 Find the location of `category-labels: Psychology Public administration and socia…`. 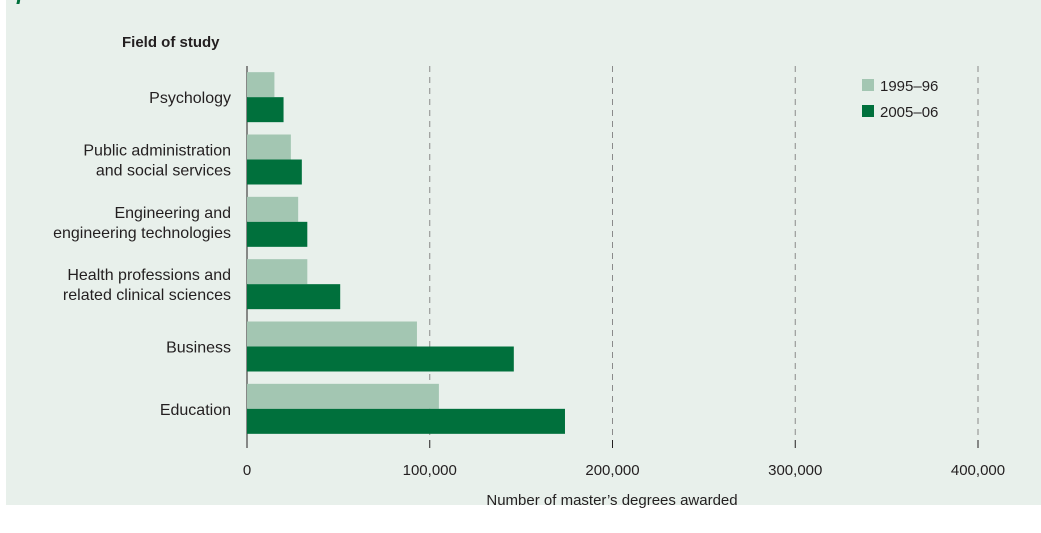

category-labels: Psychology Public administration and socia… is located at coordinates (142, 254).